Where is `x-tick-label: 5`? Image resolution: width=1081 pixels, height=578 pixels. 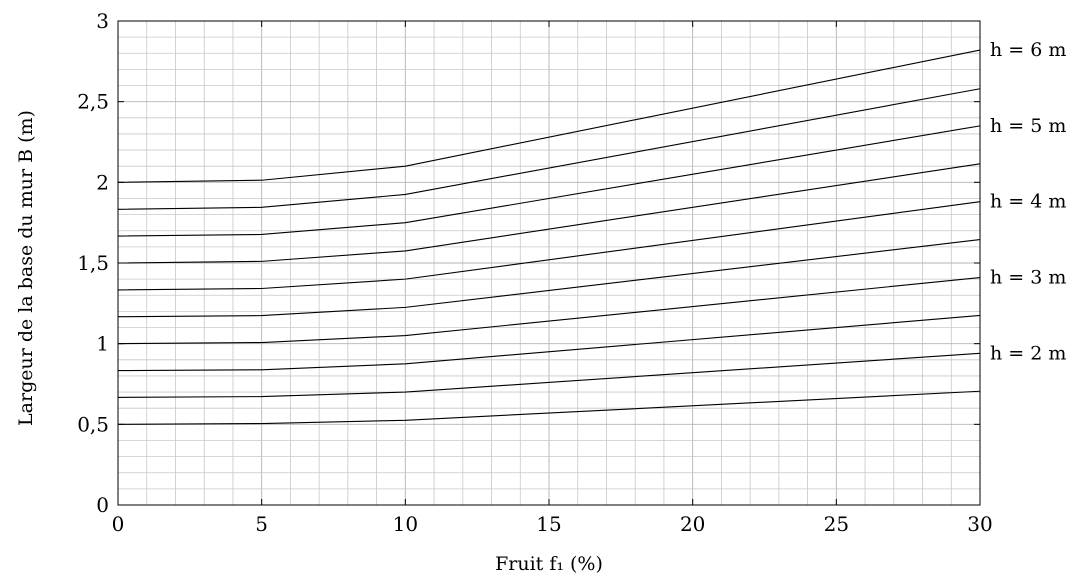 x-tick-label: 5 is located at coordinates (261, 524).